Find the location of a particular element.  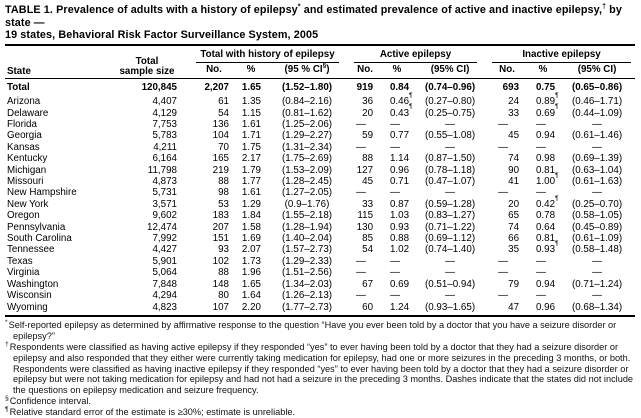

group-header-history: Total with history of epilepsy is located at coordinates (270, 55).